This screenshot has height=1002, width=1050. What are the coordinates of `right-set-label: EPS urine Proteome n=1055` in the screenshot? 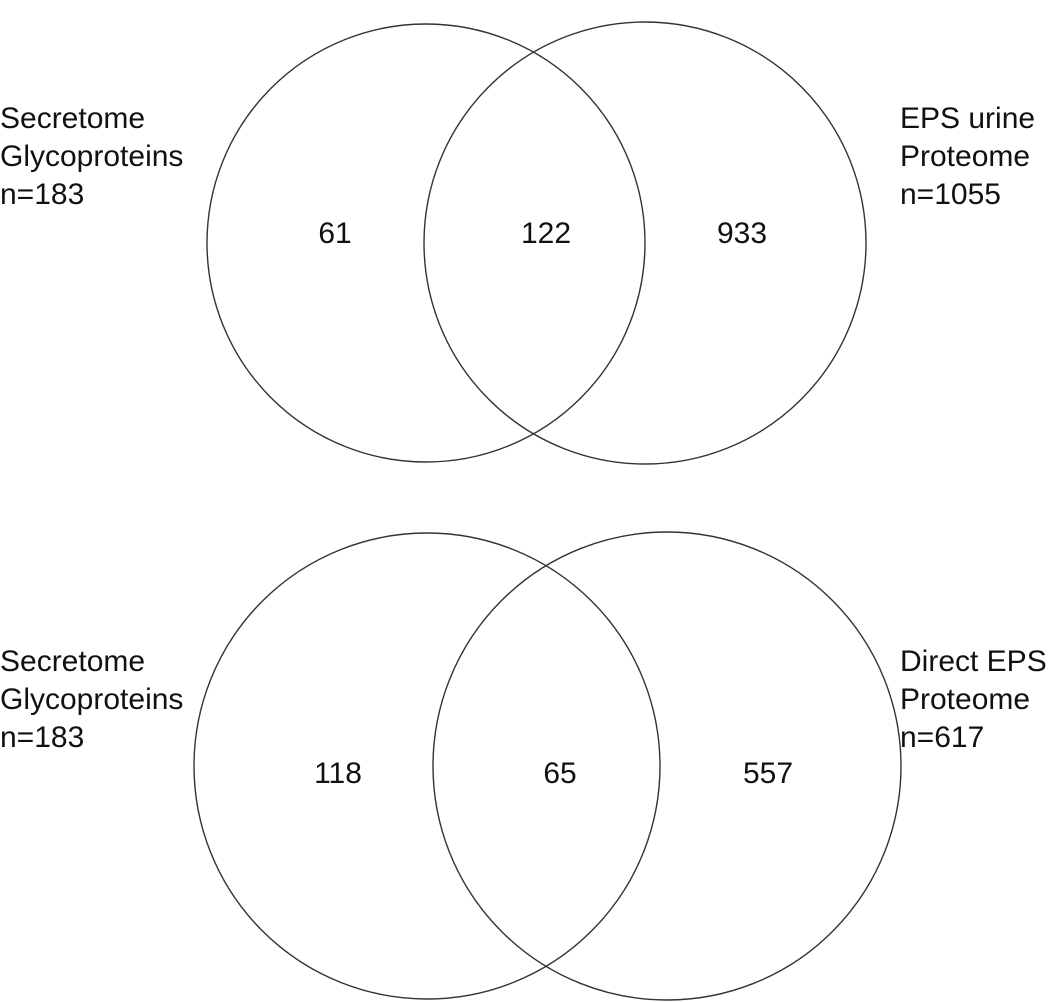 It's located at (967, 157).